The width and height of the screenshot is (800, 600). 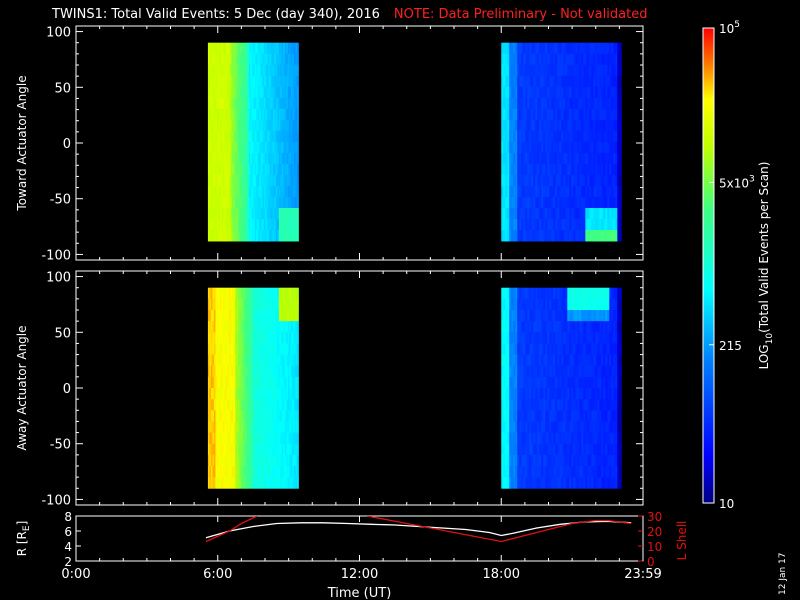 I want to click on away-ylabel: Away Actuator Angle, so click(x=22, y=387).